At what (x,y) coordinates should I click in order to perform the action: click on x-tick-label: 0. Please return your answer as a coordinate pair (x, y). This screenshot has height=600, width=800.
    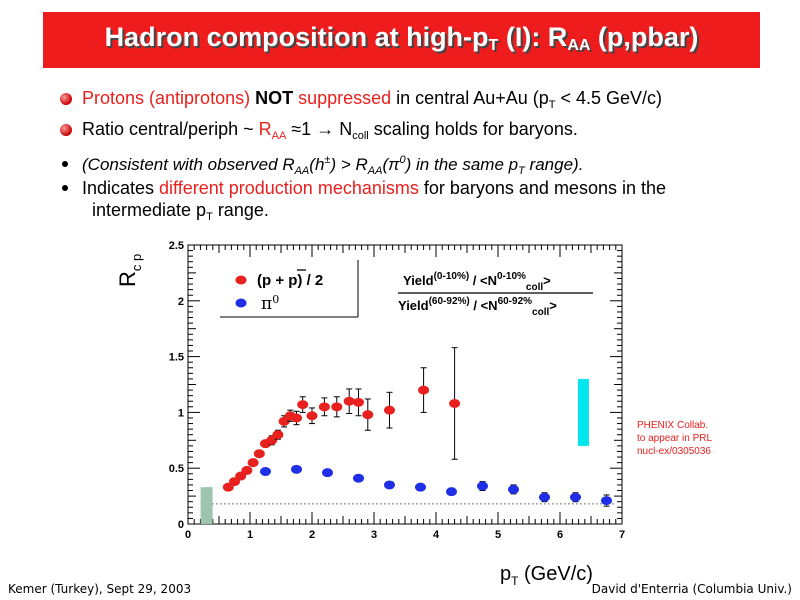
    Looking at the image, I should click on (188, 535).